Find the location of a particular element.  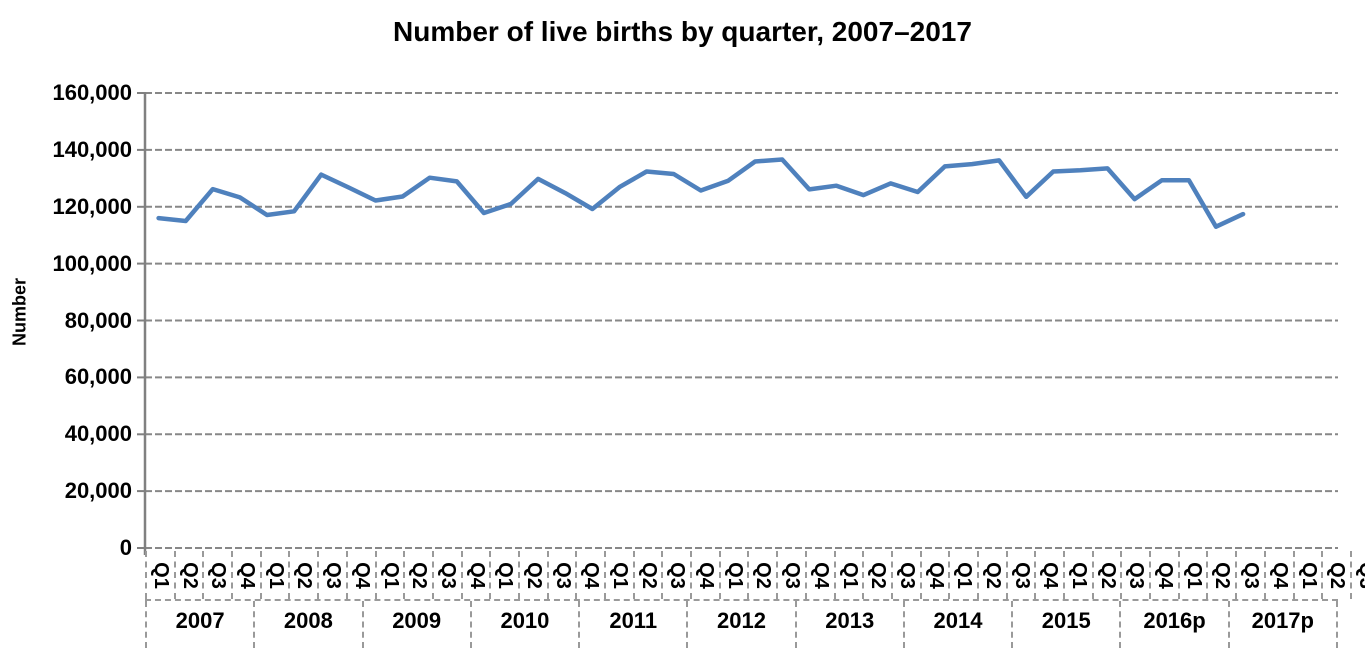

y-tick-label: 0 is located at coordinates (125, 547).